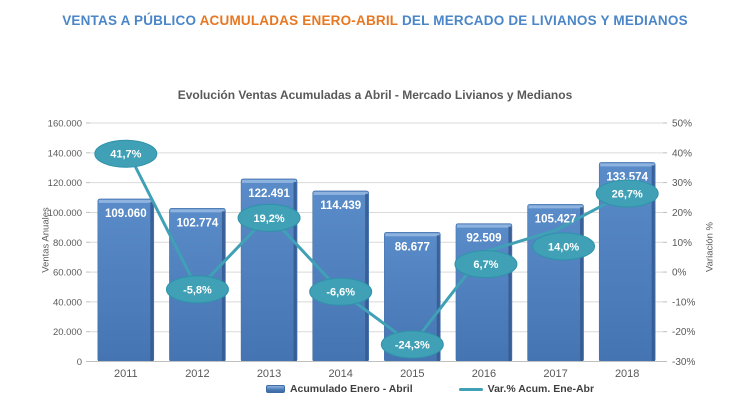 The height and width of the screenshot is (406, 750). I want to click on x-axis-label: 2015, so click(412, 374).